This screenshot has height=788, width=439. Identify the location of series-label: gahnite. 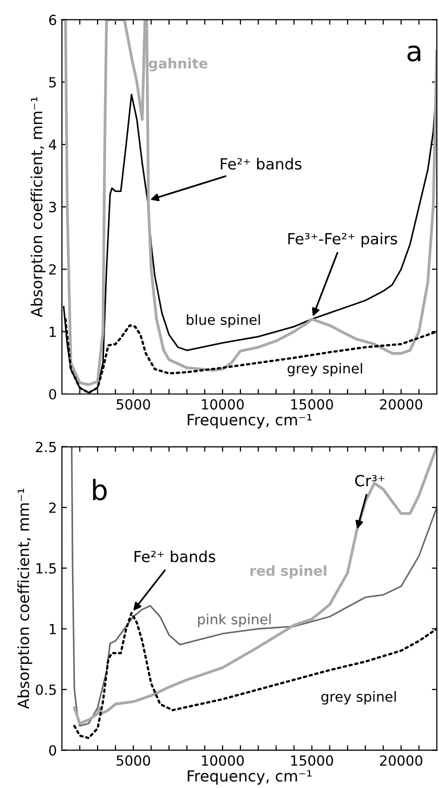
(178, 65).